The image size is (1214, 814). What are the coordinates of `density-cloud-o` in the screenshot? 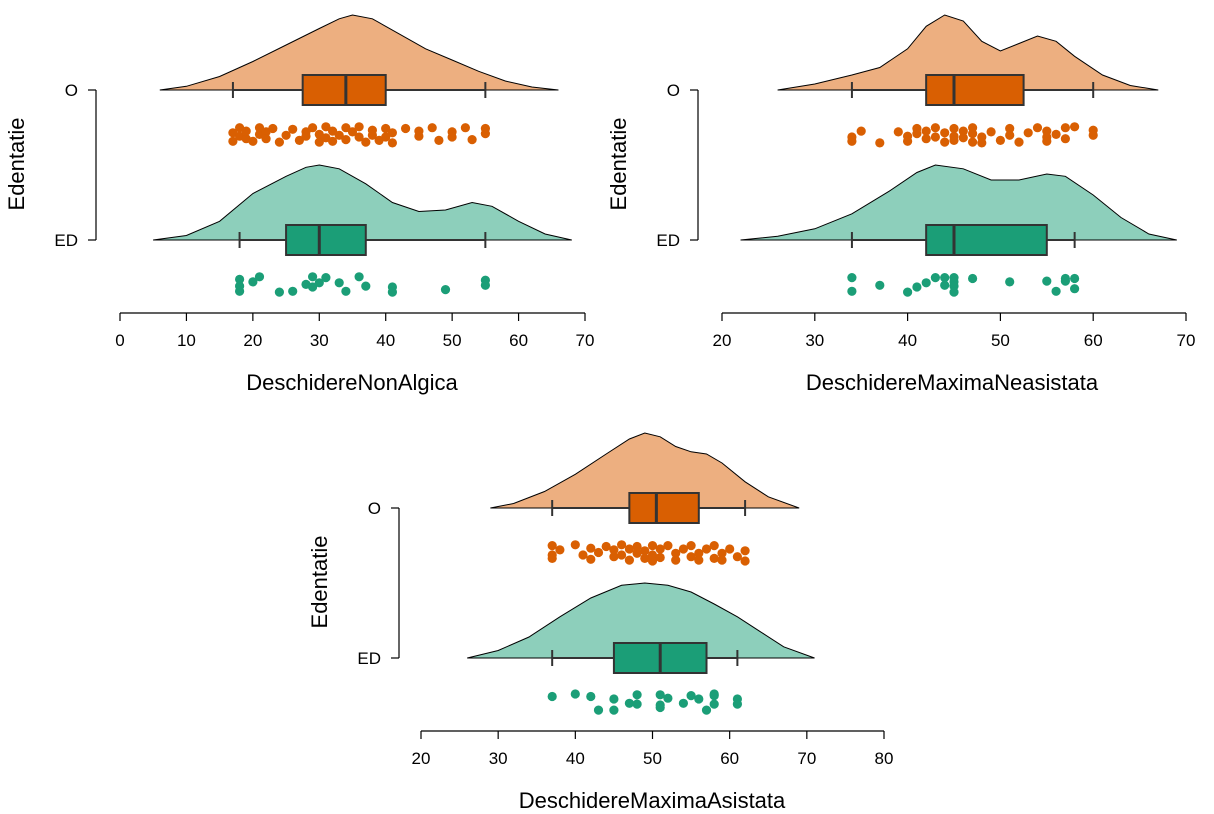 It's located at (359, 52).